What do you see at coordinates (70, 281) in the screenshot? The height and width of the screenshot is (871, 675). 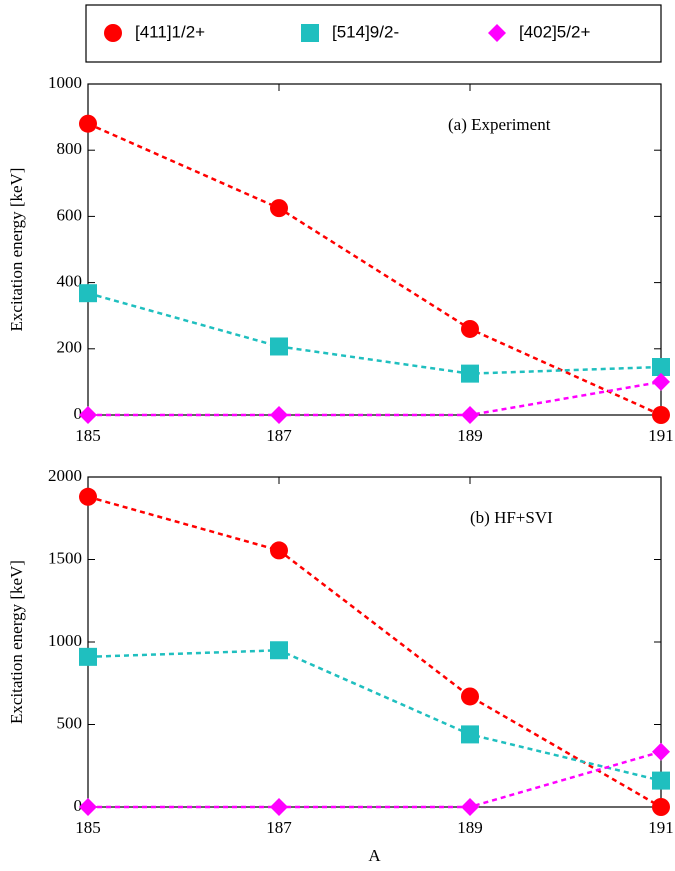 I see `y-tick-label: 400` at bounding box center [70, 281].